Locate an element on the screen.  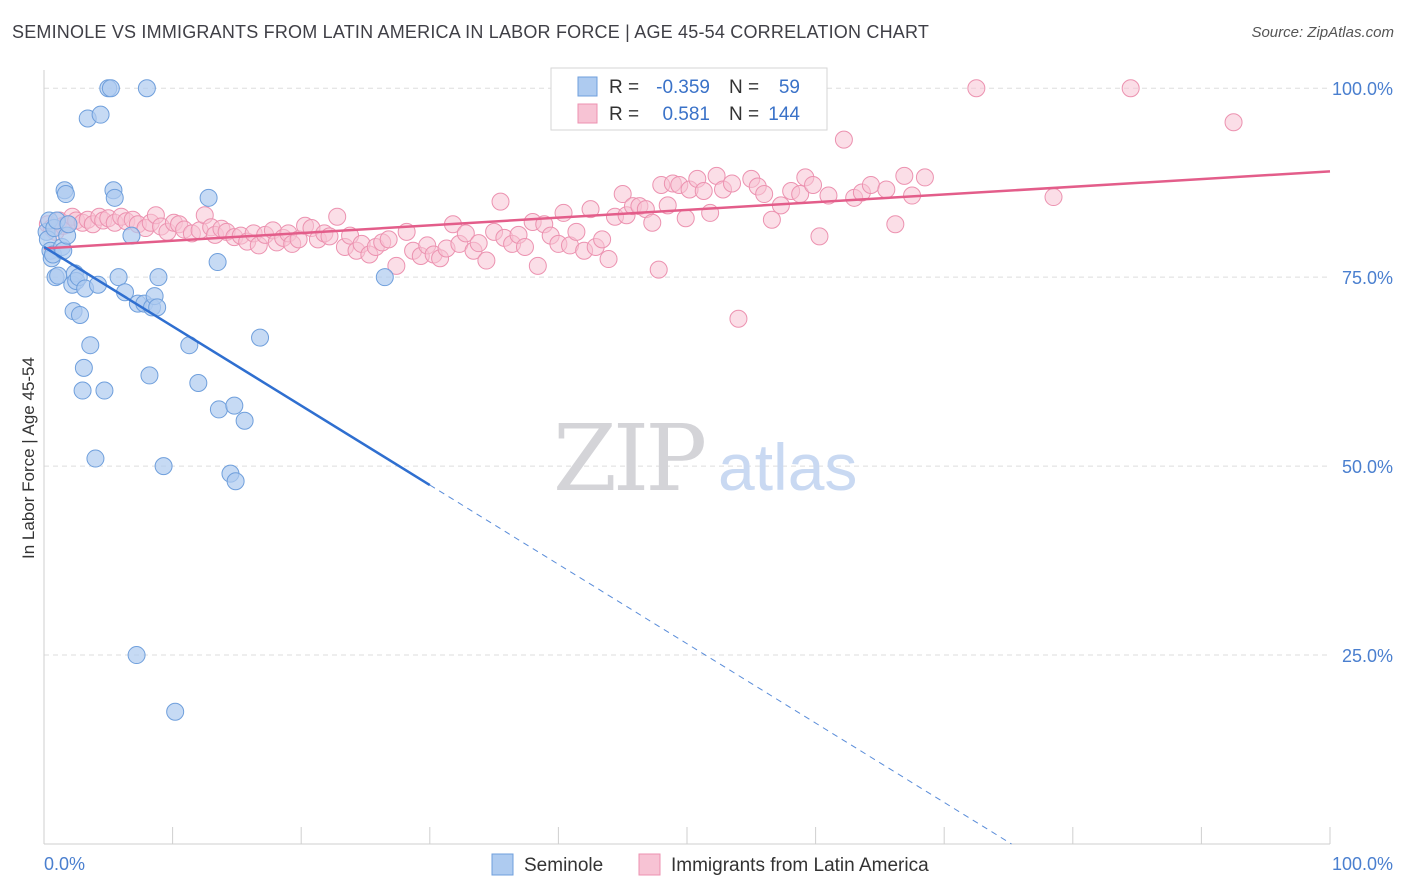
legend-box: R = -0.359 N = 59 R = 0.581 N = 144 is located at coordinates (689, 99).